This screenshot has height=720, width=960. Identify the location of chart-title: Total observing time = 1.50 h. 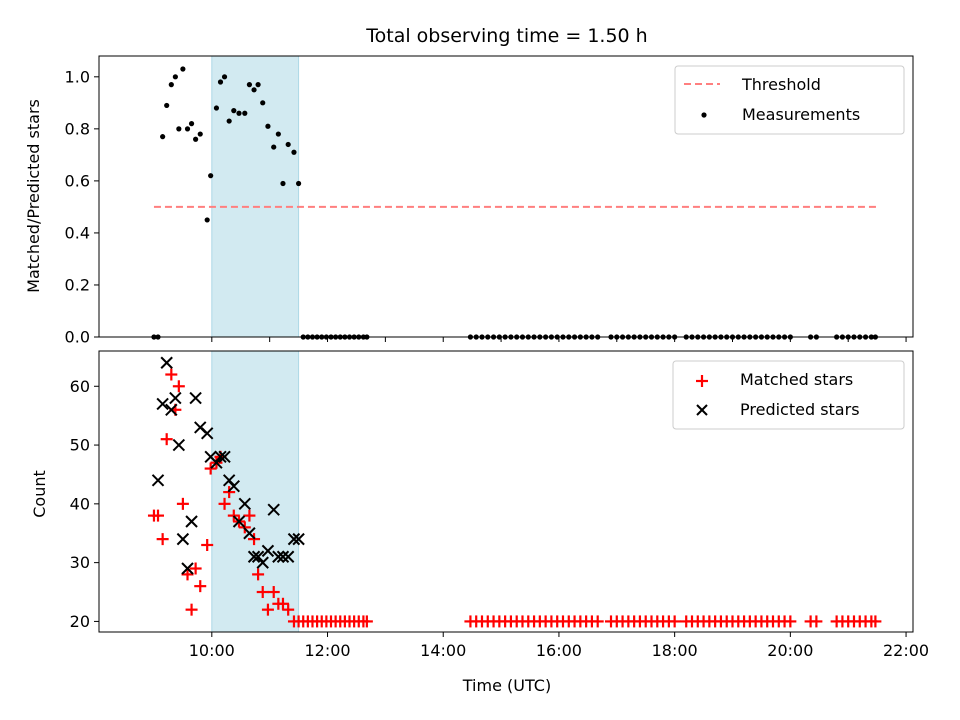
(506, 36).